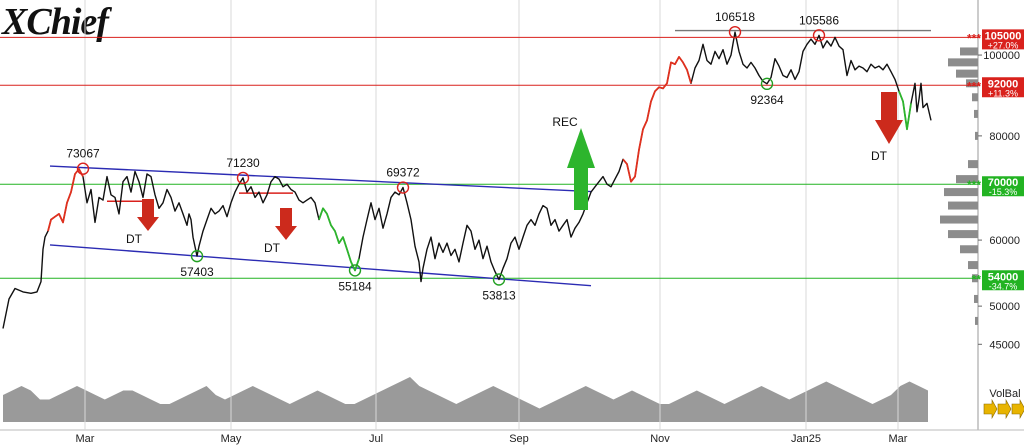  I want to click on level-tag-pct: +27.0%, so click(1003, 45).